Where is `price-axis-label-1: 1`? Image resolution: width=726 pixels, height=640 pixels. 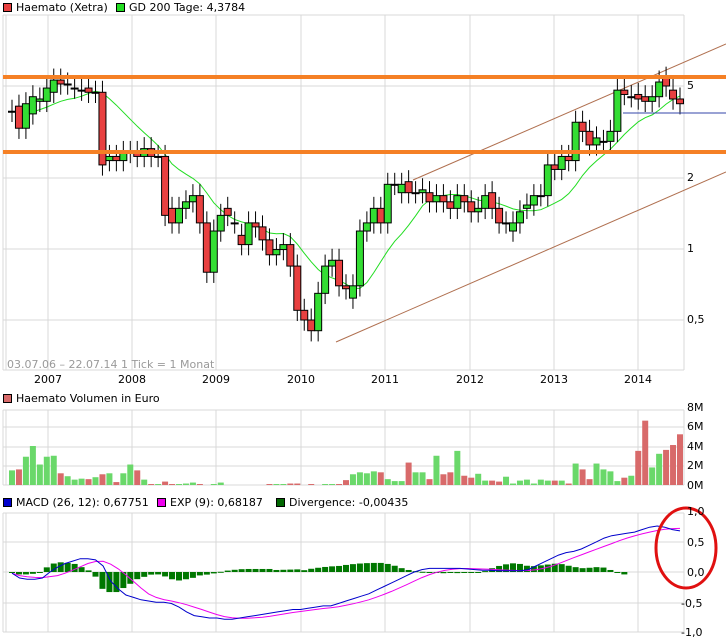 price-axis-label-1: 1 is located at coordinates (690, 248).